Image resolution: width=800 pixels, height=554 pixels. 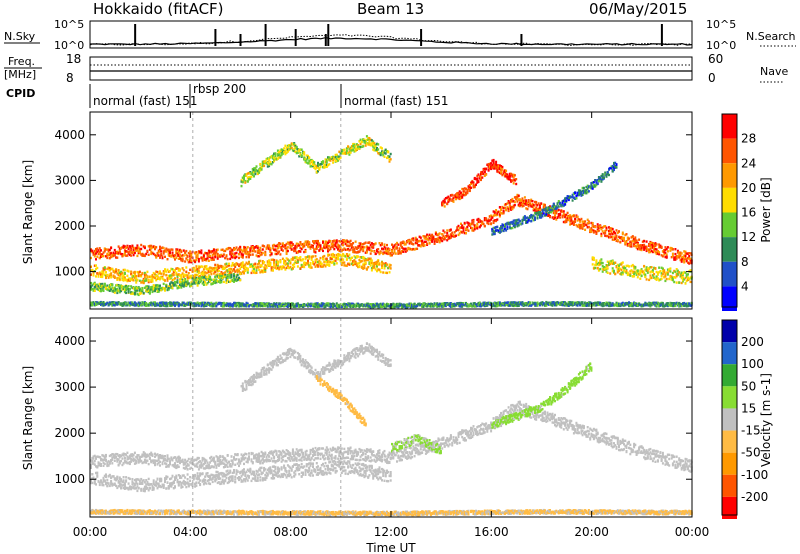 I want to click on nsky-tick-top: 10^5, so click(x=69, y=24).